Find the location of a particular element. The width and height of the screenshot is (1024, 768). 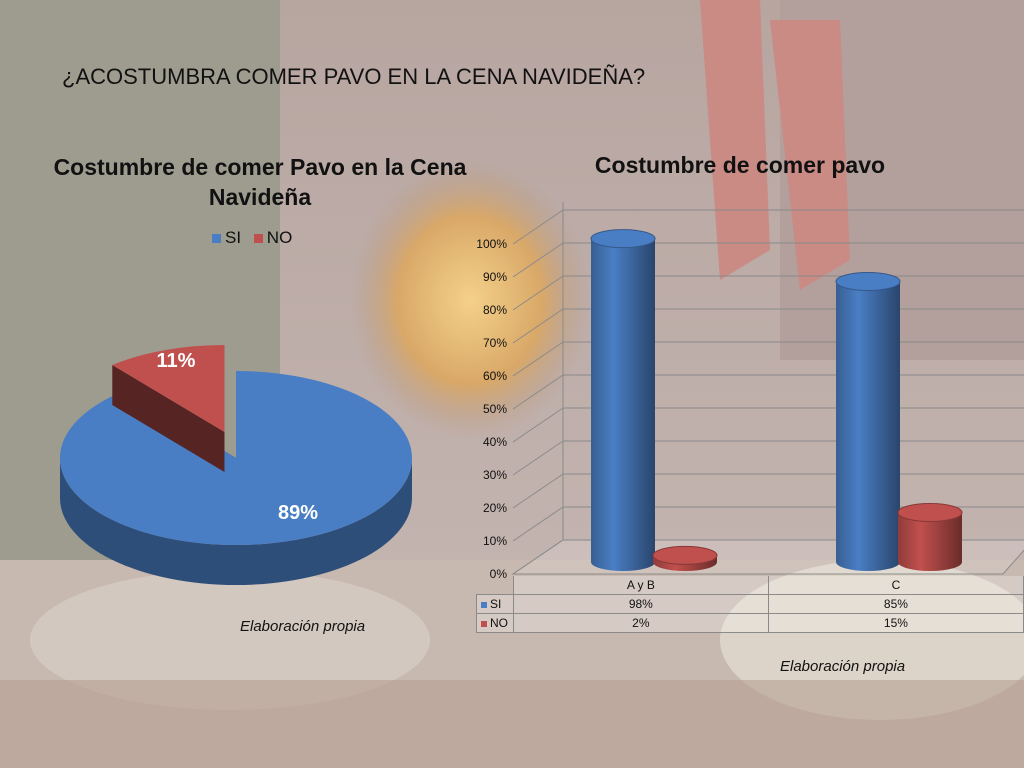

y-tick-label: 40% is located at coordinates (495, 442).